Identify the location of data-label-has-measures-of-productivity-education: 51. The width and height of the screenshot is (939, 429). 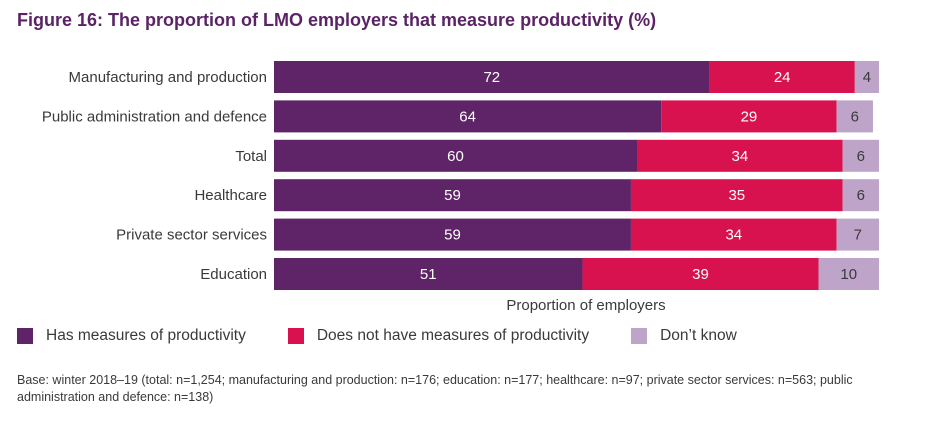
(428, 274).